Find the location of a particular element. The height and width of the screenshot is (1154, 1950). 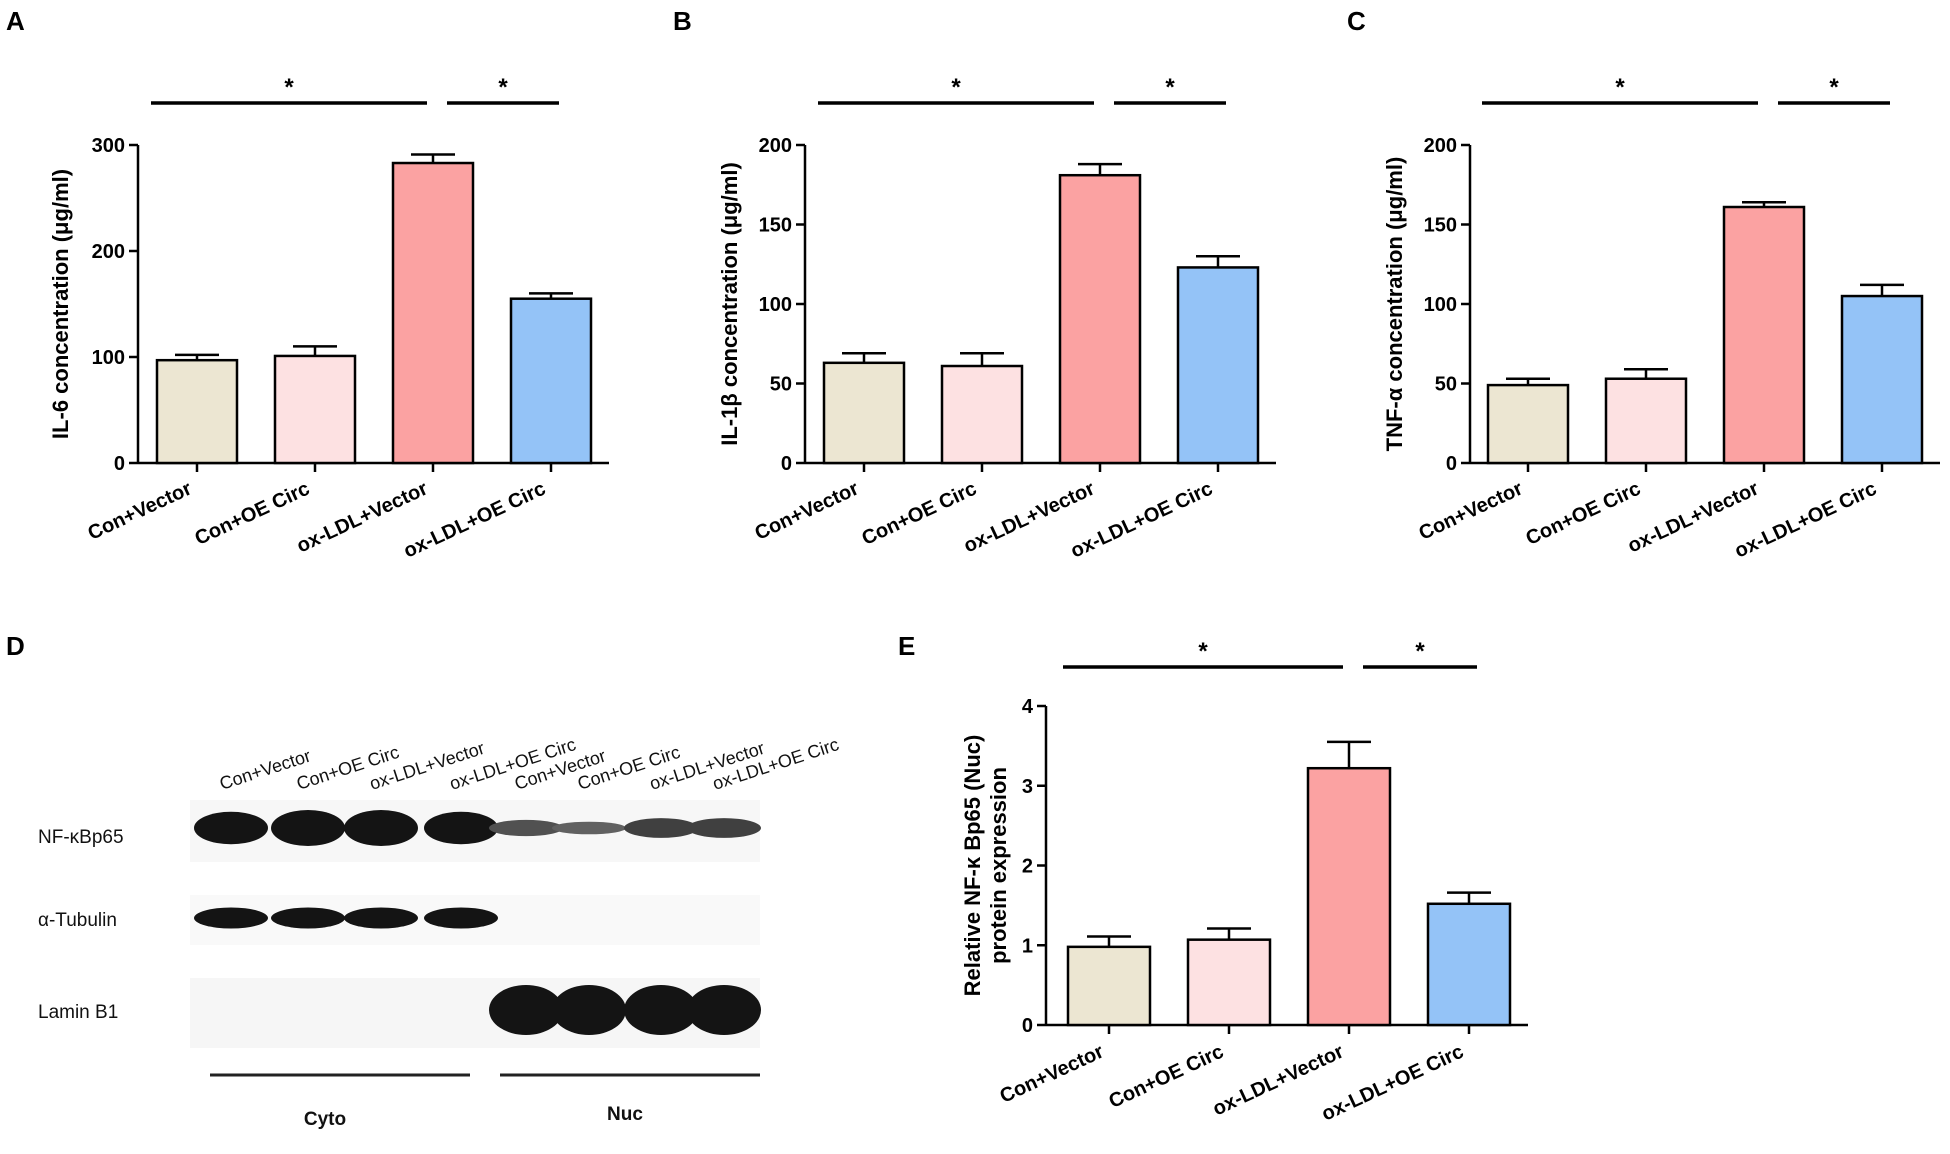

x-tick-label: Con+OE Circ is located at coordinates (1167, 1077).